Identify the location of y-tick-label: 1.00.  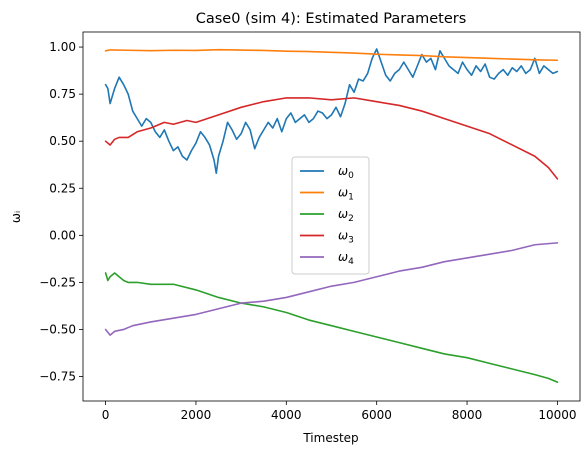
(62, 47).